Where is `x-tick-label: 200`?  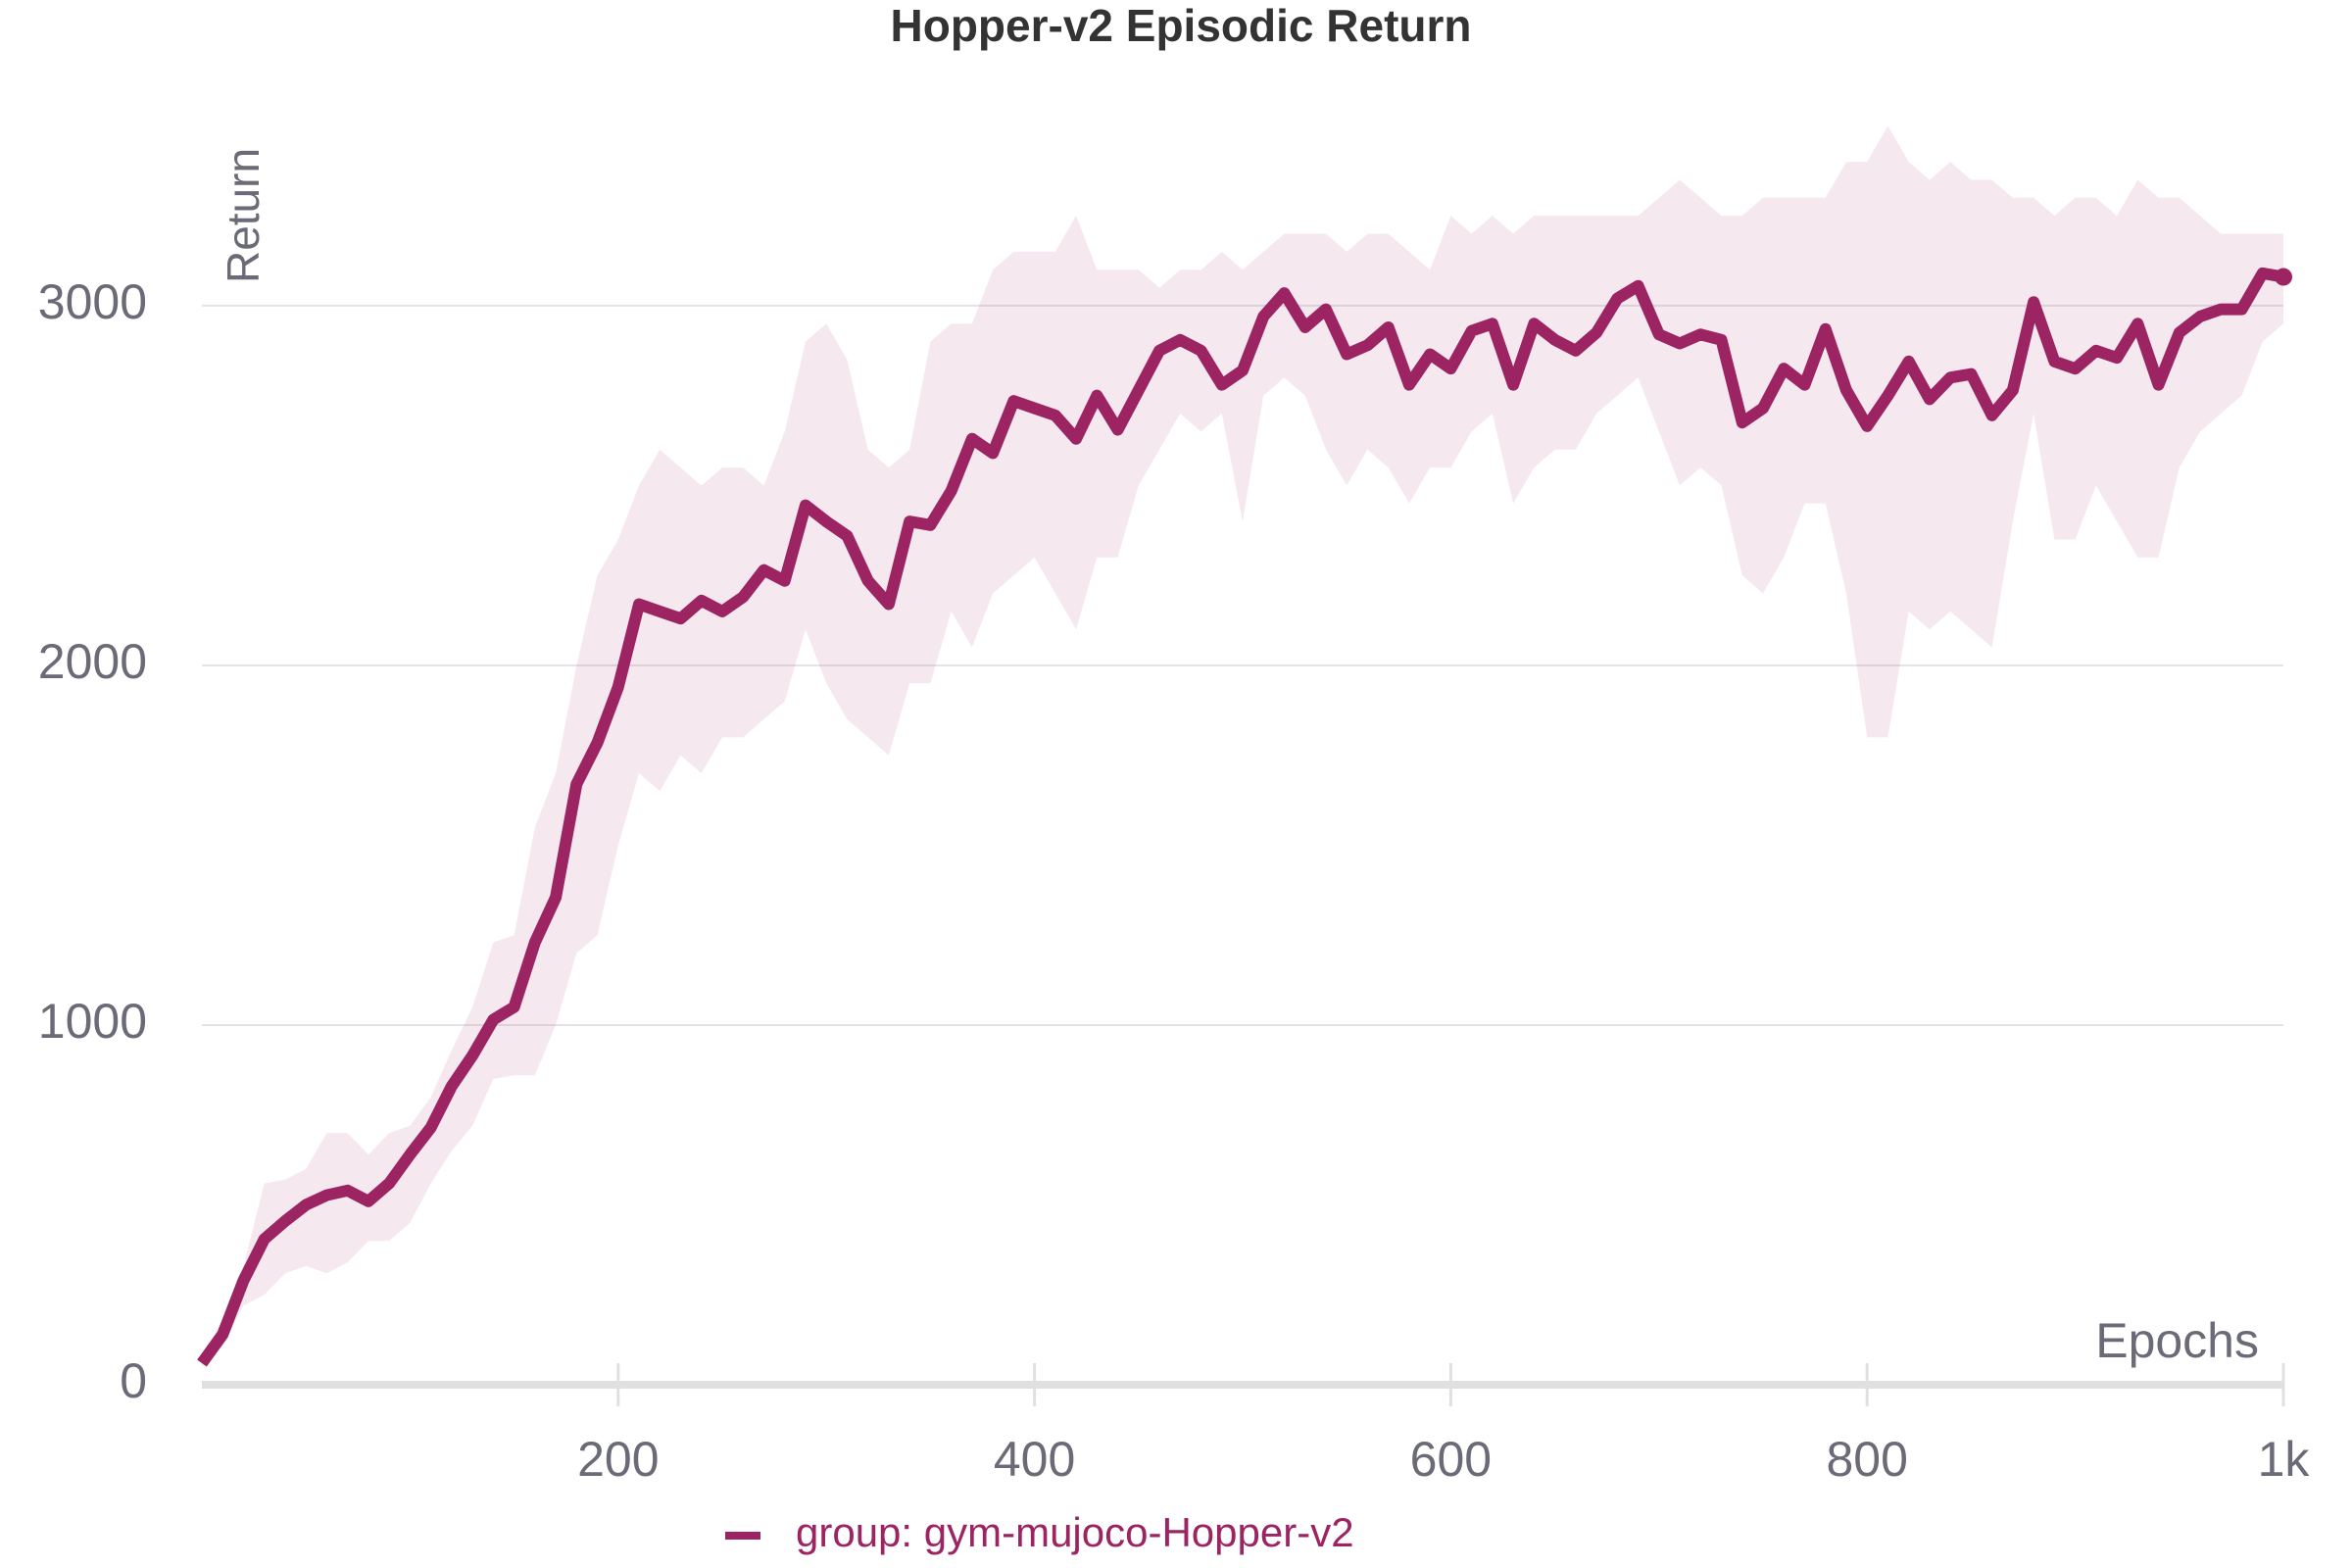
x-tick-label: 200 is located at coordinates (618, 1459).